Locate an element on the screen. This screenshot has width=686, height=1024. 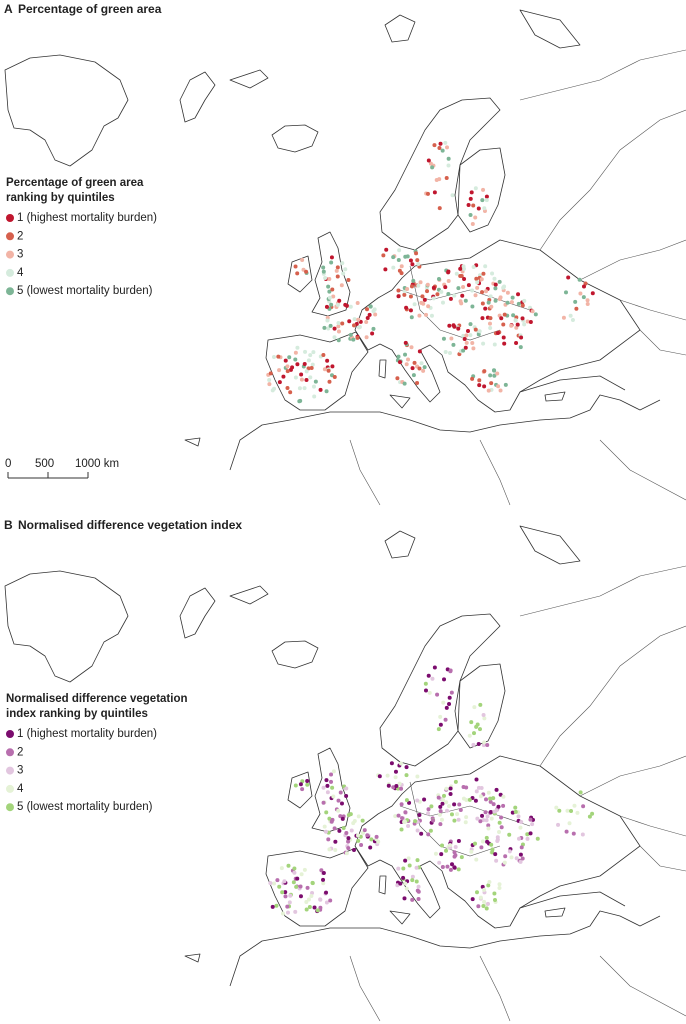
panel-label: B is located at coordinates (8, 525).